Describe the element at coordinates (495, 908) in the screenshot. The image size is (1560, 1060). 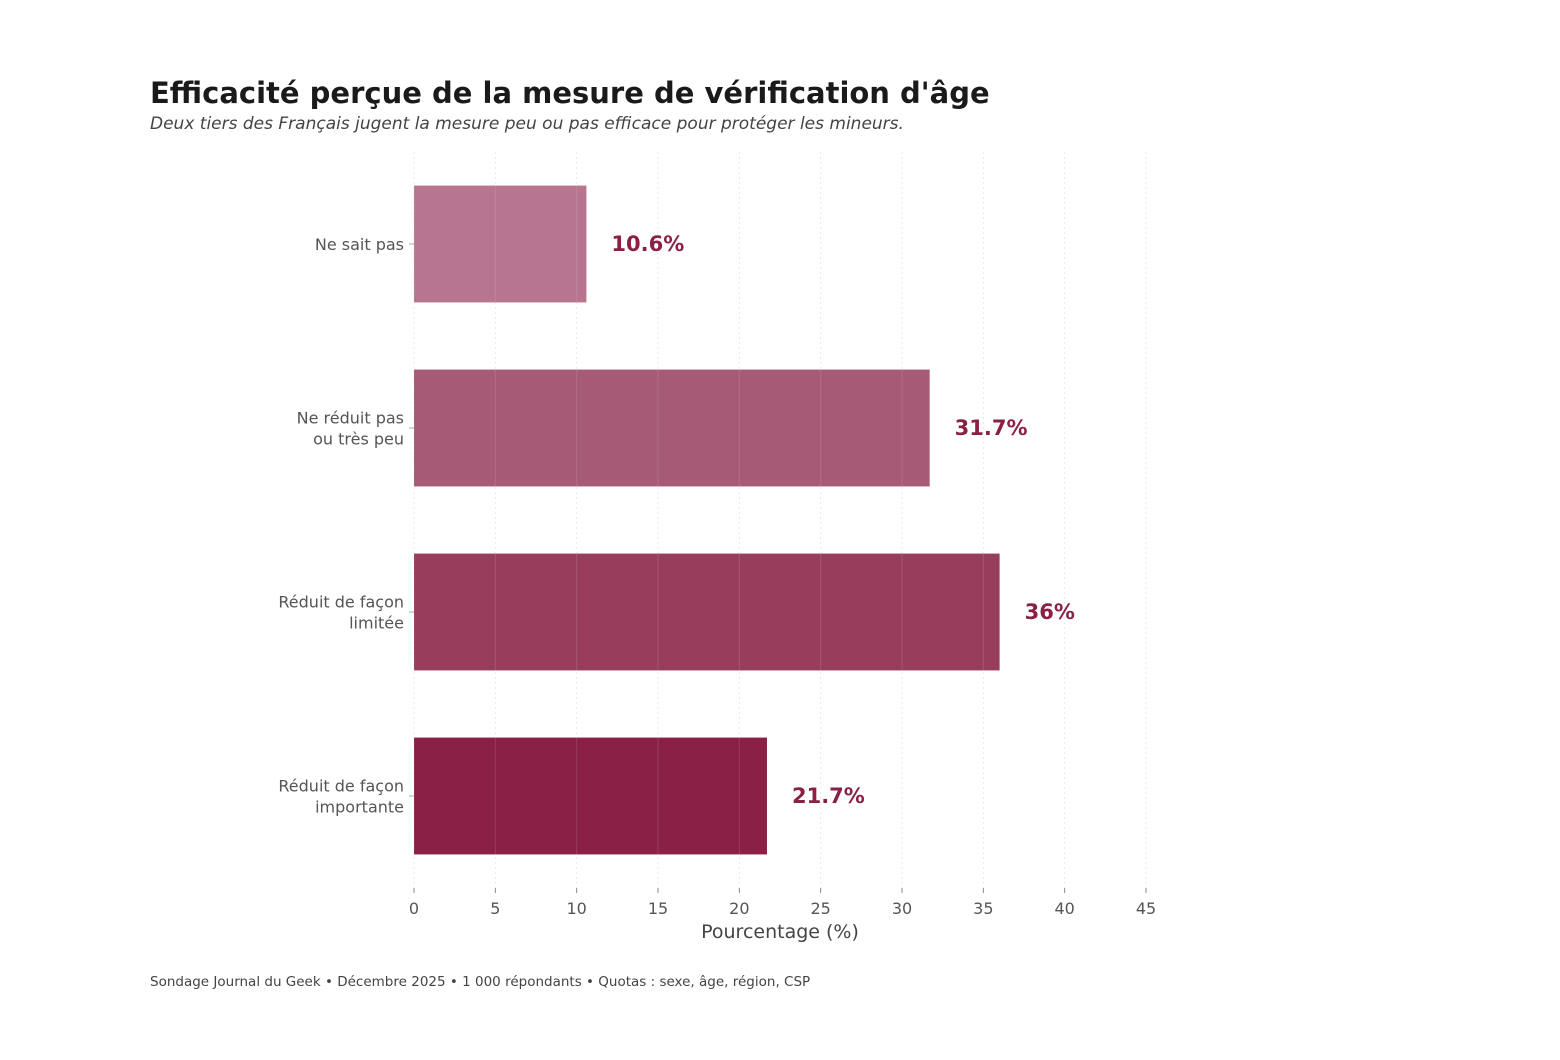
I see `x-tick-label: 5` at that location.